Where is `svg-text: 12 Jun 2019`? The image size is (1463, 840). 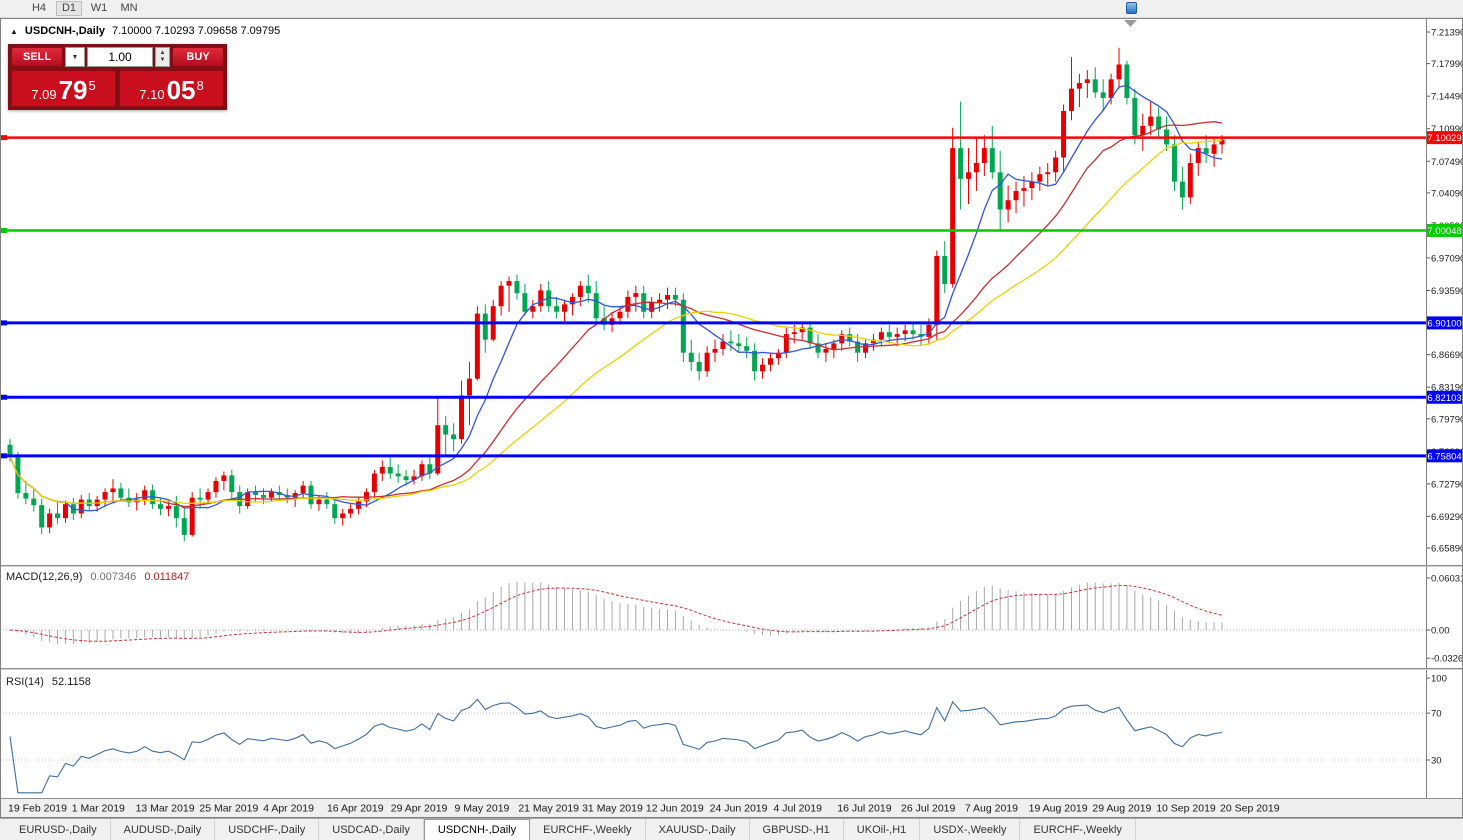 svg-text: 12 Jun 2019 is located at coordinates (675, 809).